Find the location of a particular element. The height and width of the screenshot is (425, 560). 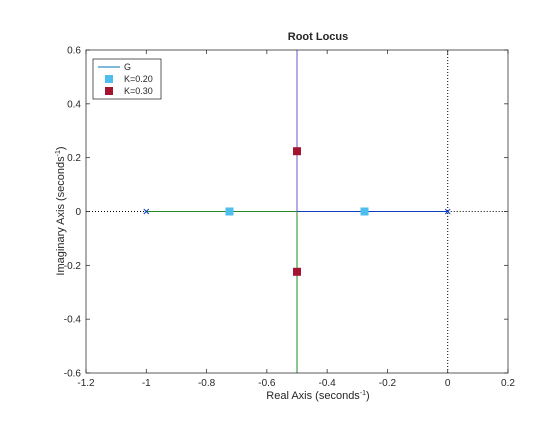

legend: G K=0.20 K=0.30 is located at coordinates (127, 79).